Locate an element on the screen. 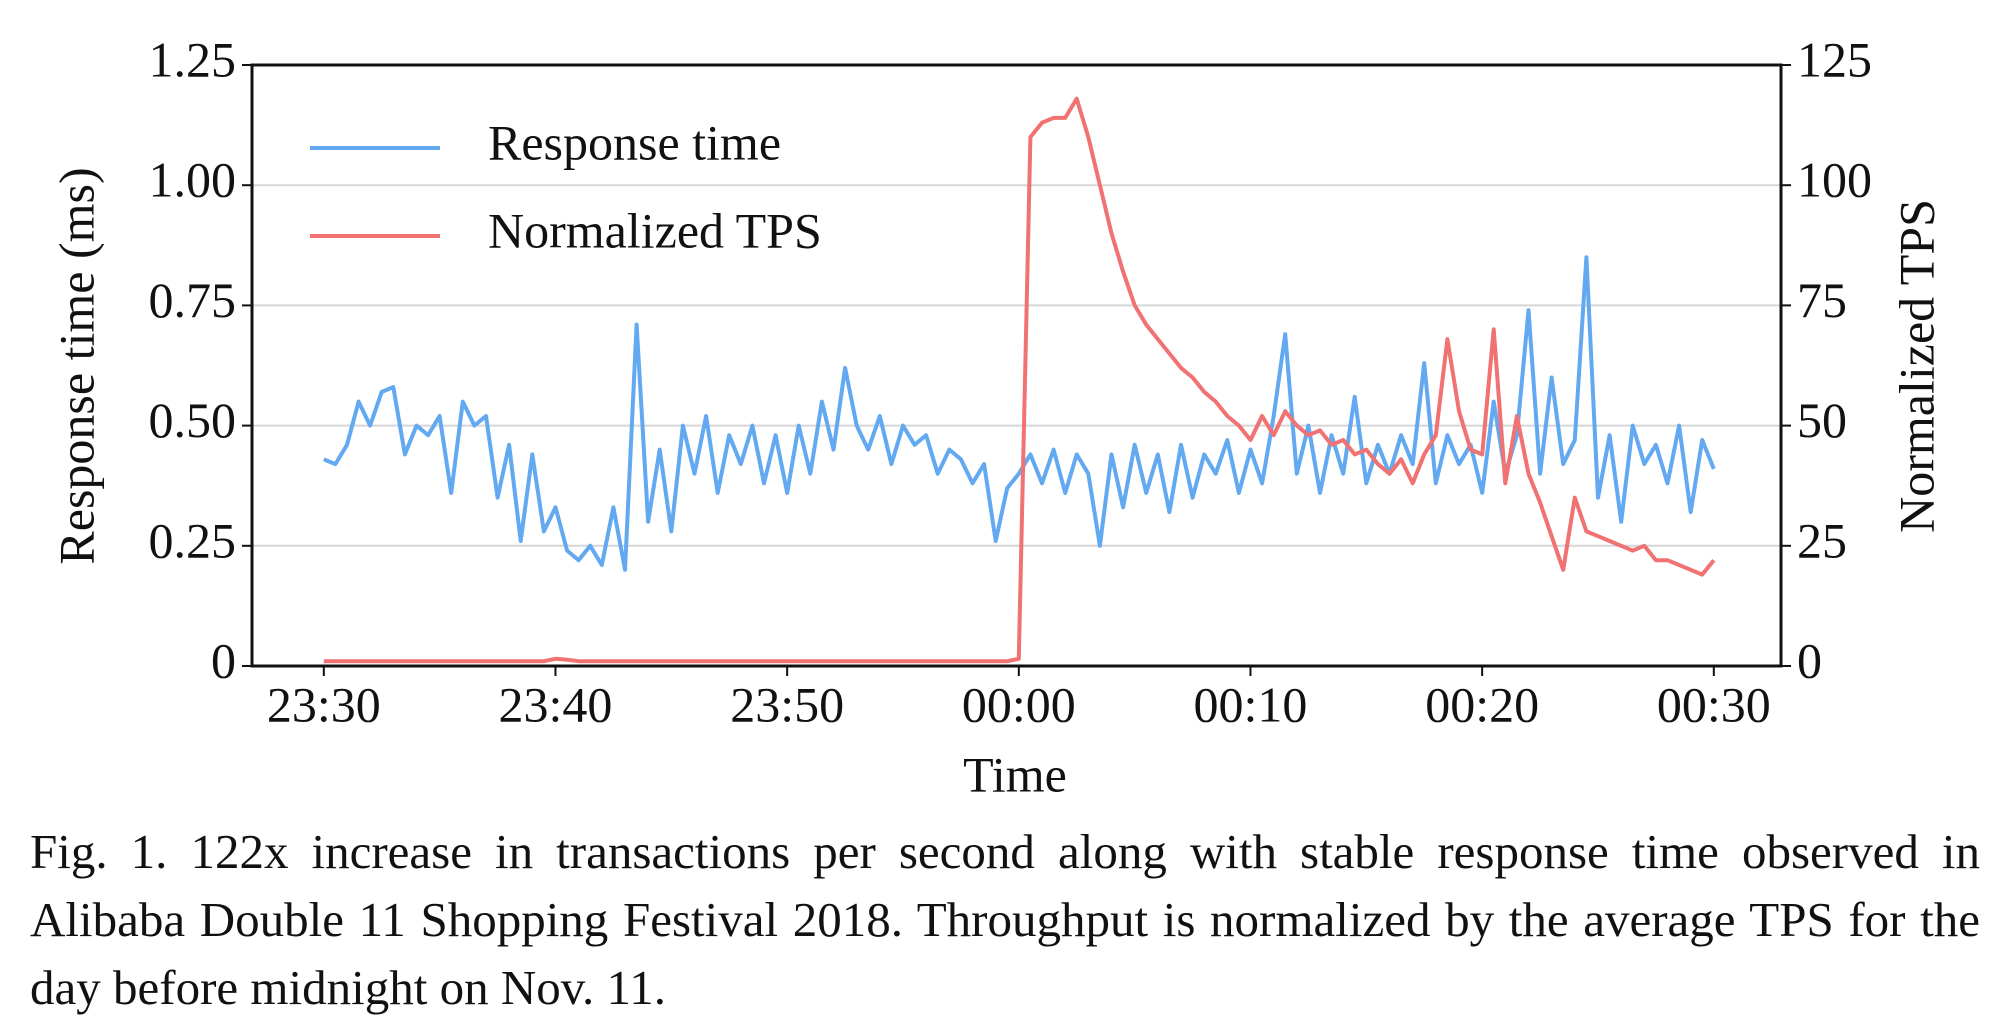 Image resolution: width=2000 pixels, height=1023 pixels. legend-label: Normalized TPS is located at coordinates (655, 230).